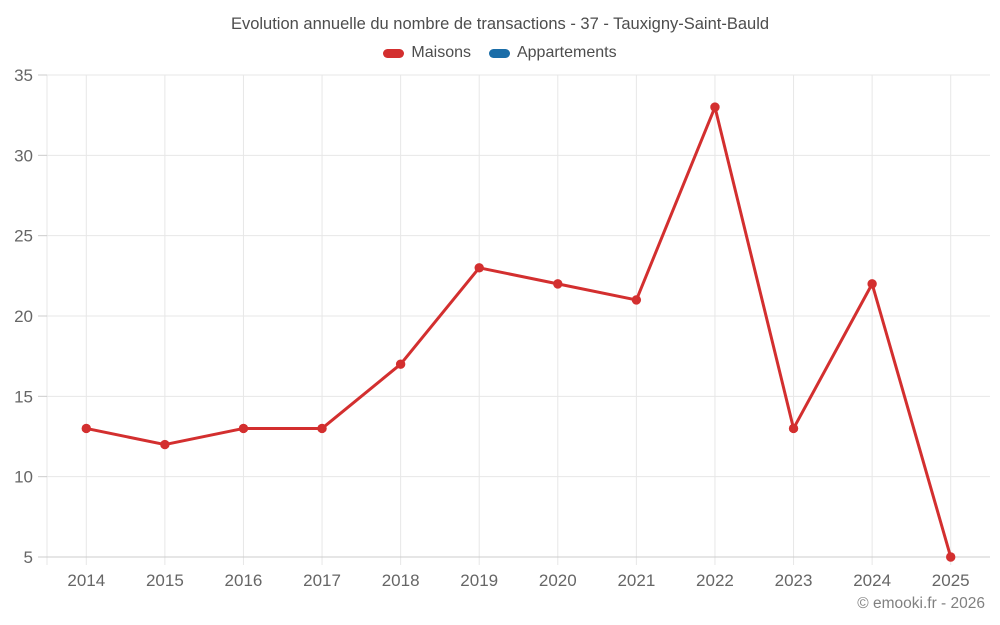 The height and width of the screenshot is (625, 1000). I want to click on legend-item-appartements: Appartements, so click(552, 53).